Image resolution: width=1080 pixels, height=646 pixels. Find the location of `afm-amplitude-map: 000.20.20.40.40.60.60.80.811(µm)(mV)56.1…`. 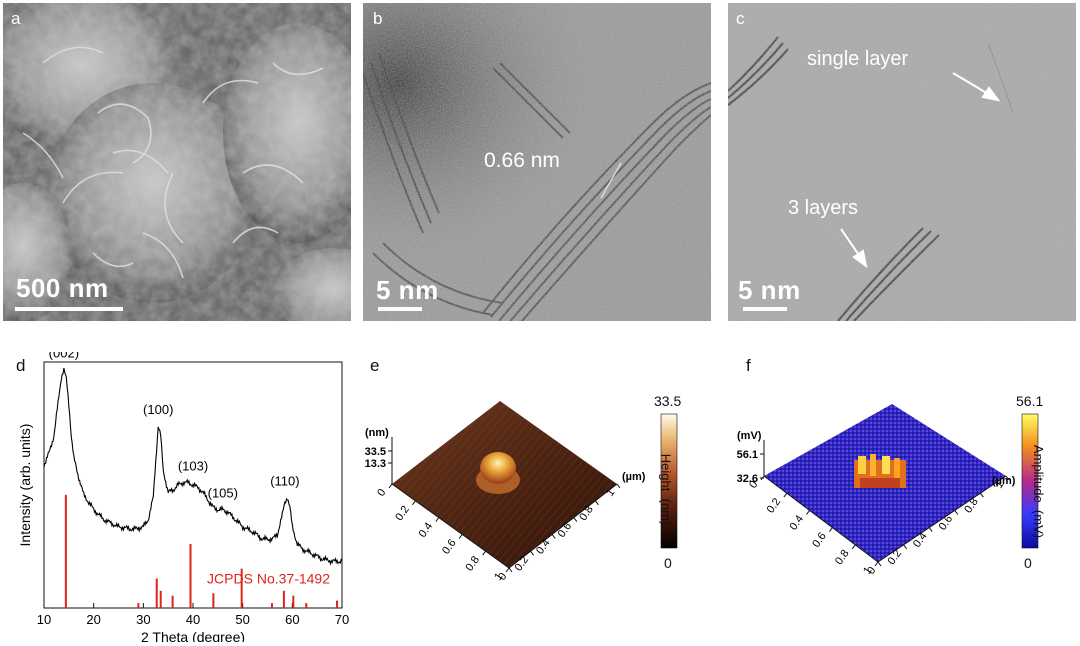

afm-amplitude-map: 000.20.20.40.40.60.60.80.811(µm)(mV)56.1… is located at coordinates (888, 490).